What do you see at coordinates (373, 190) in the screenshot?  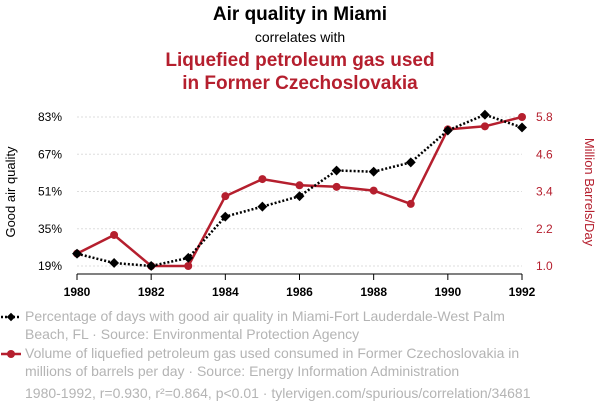 I see `point-lpg-1988` at bounding box center [373, 190].